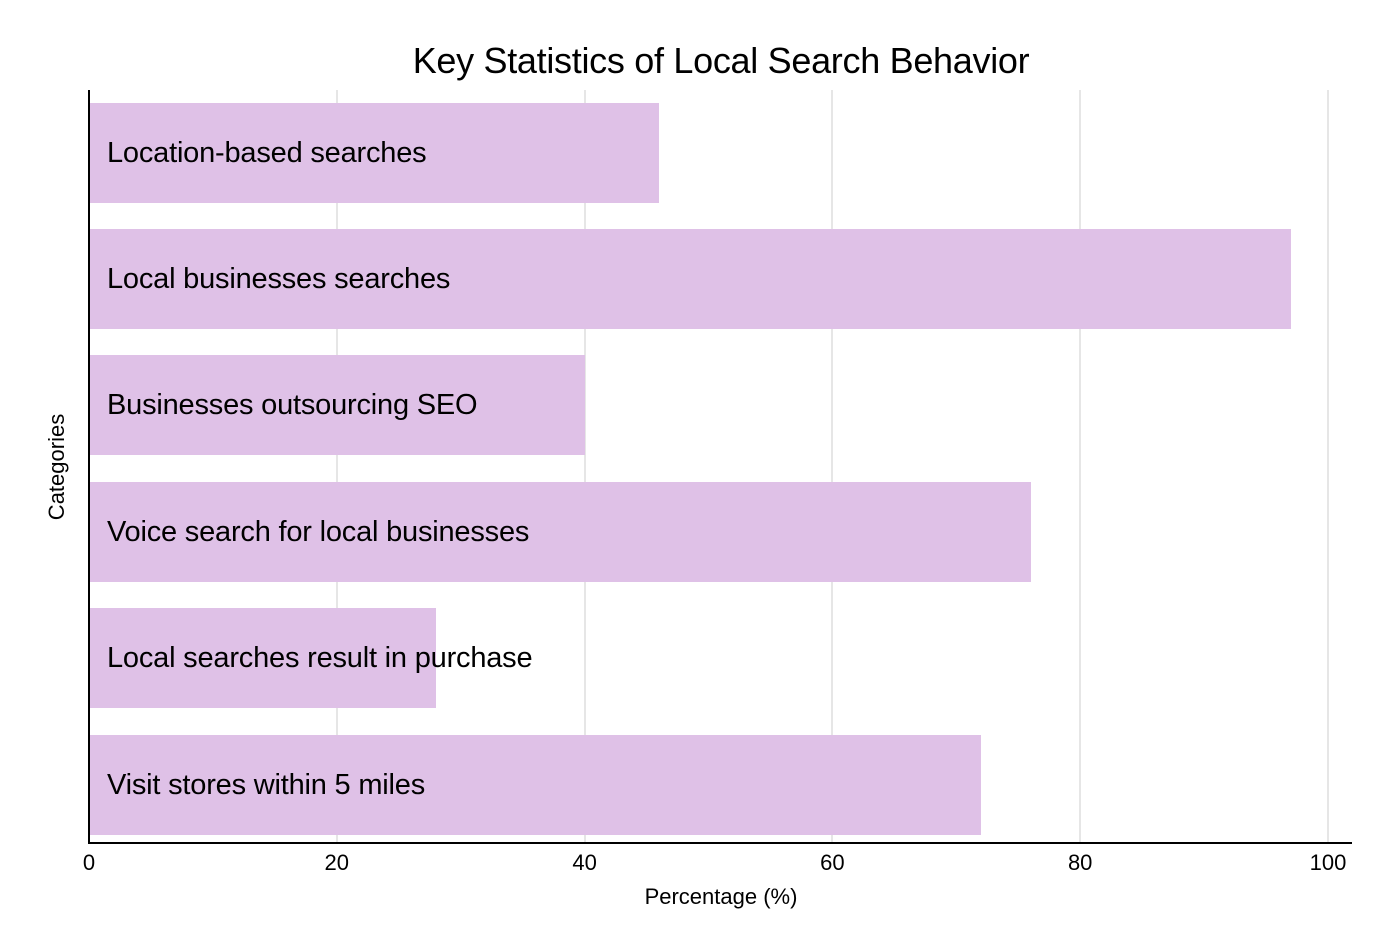 The image size is (1394, 951). Describe the element at coordinates (89, 862) in the screenshot. I see `x-tick-label: 0` at that location.